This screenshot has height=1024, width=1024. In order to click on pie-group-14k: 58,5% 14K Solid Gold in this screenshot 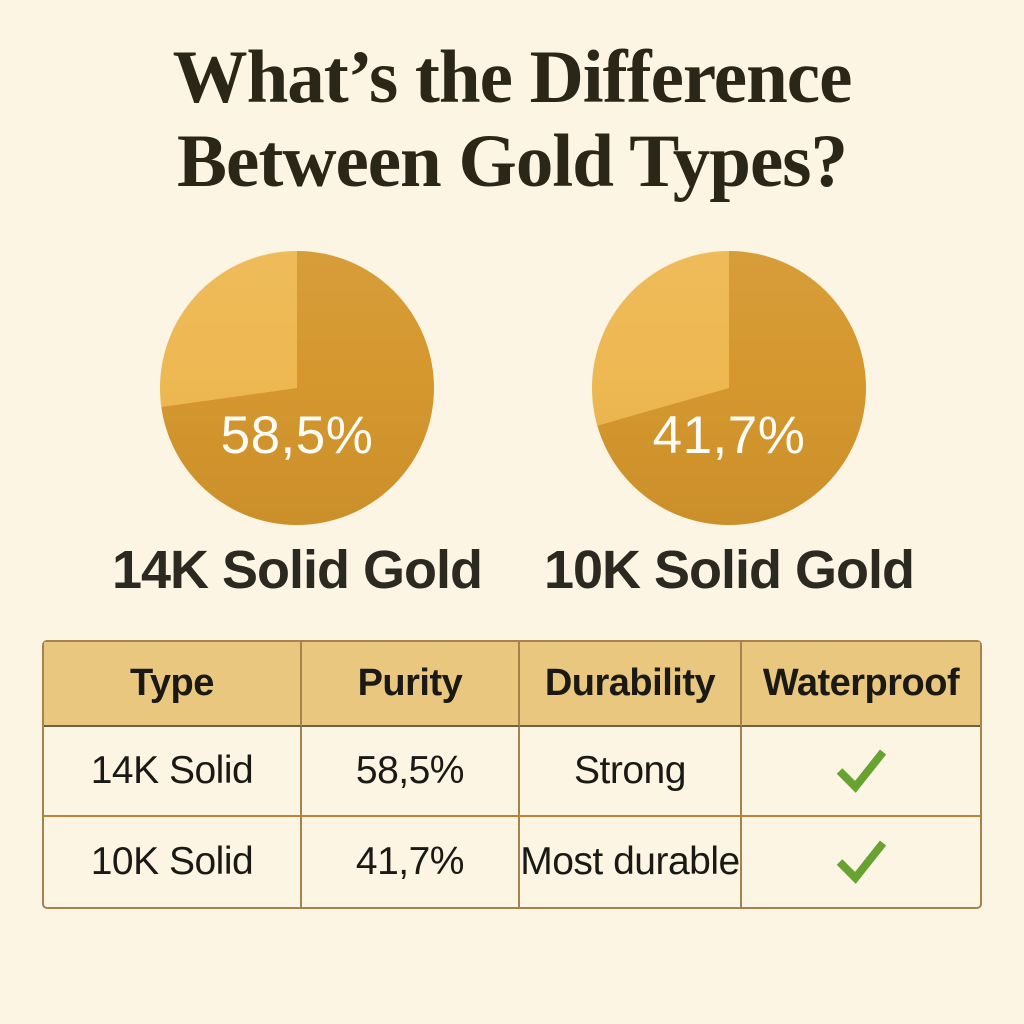, I will do `click(297, 426)`.